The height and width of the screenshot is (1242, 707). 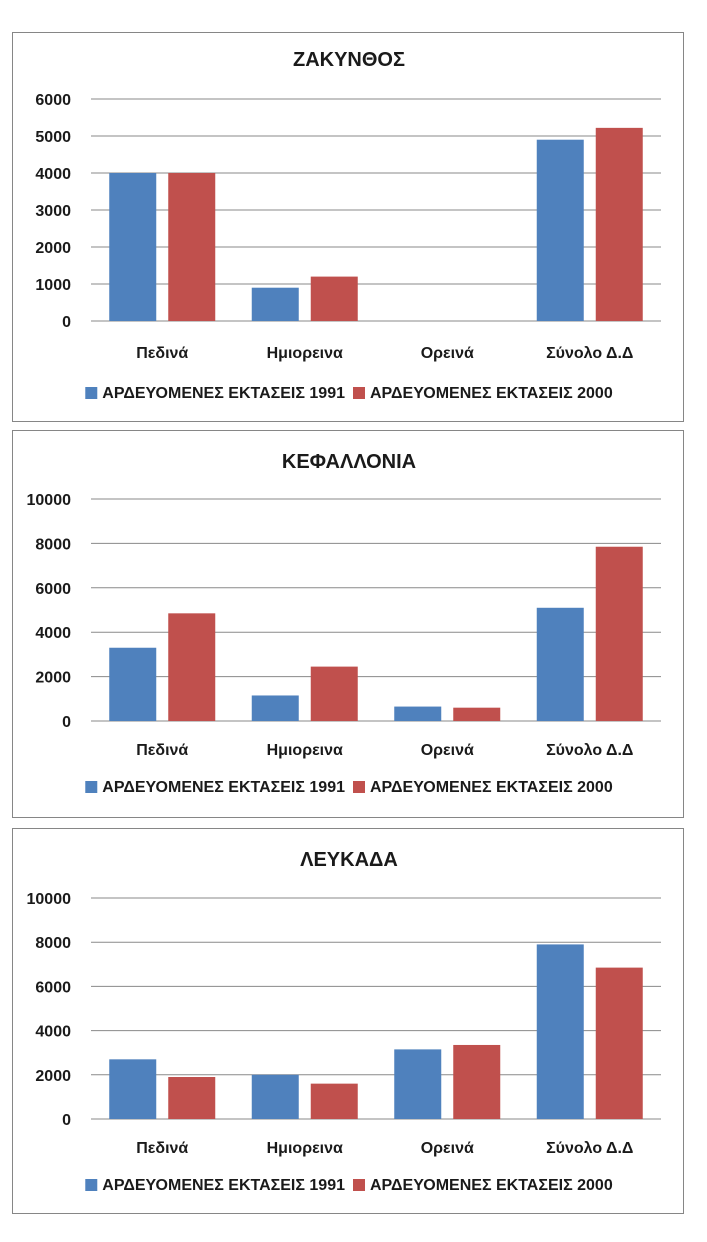 What do you see at coordinates (53, 285) in the screenshot?
I see `y-tick-label: 1000` at bounding box center [53, 285].